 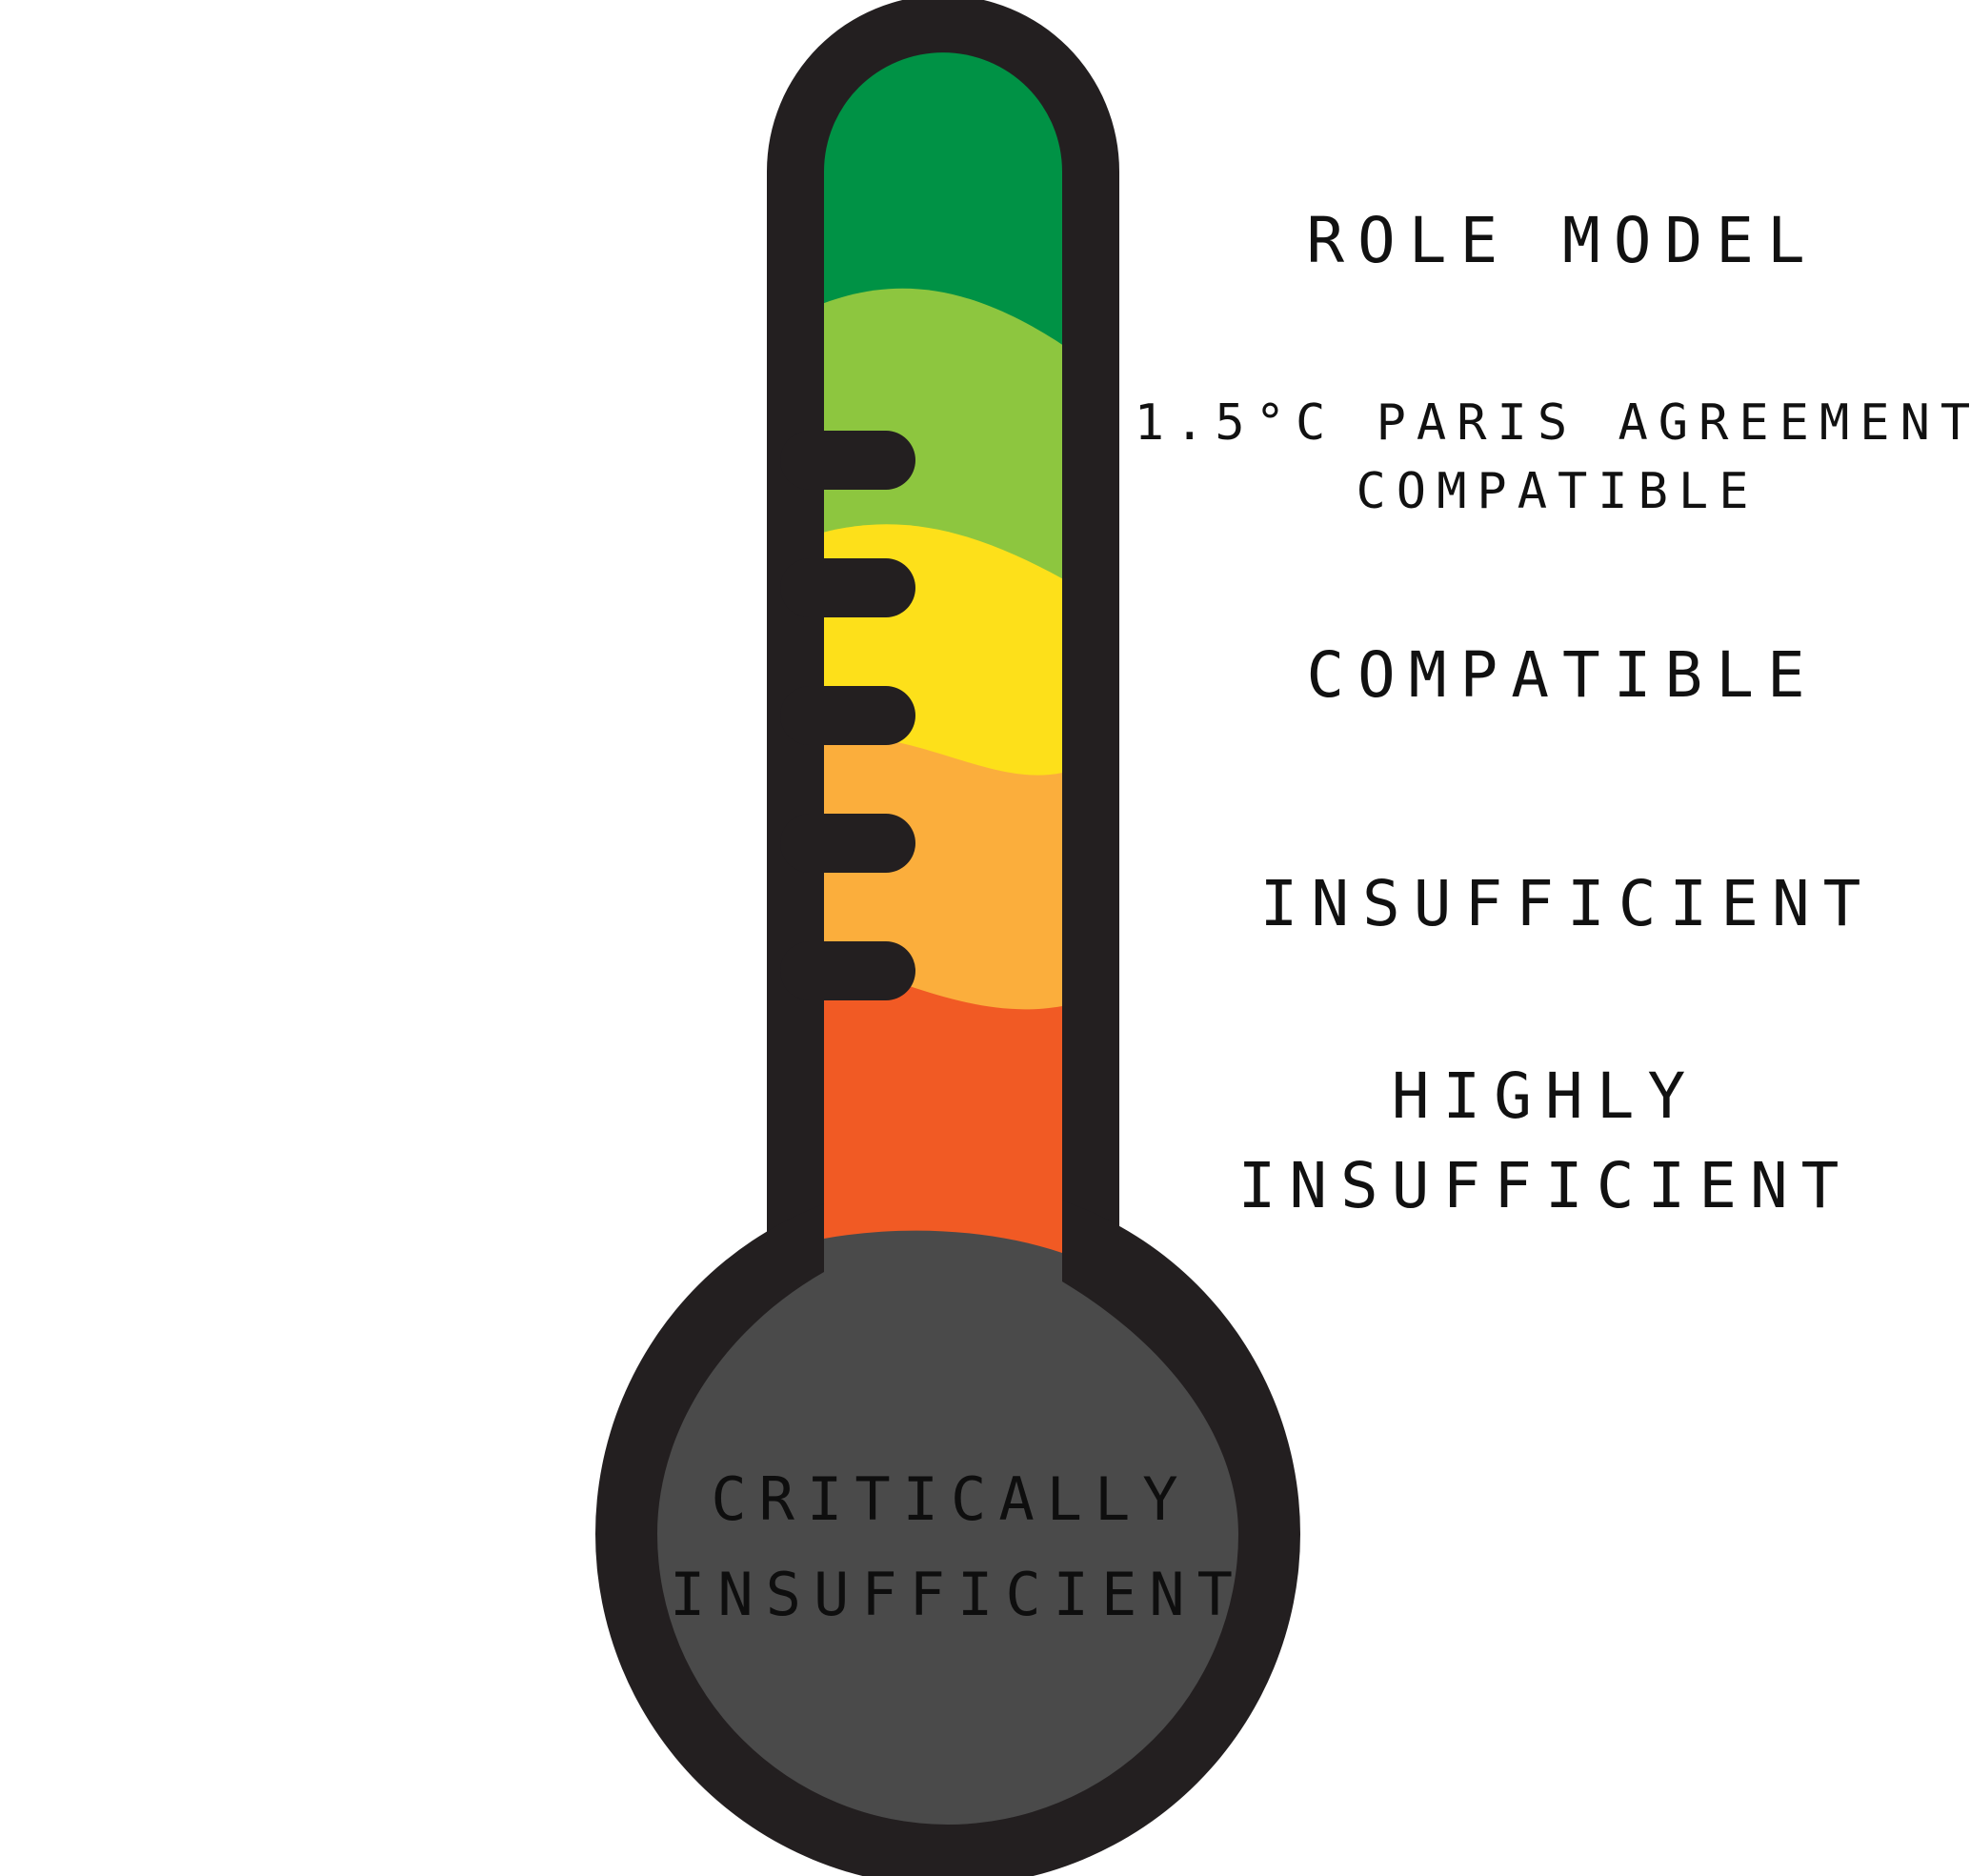 I want to click on label-critically-line2: INSUFFICIENT, so click(x=958, y=1595).